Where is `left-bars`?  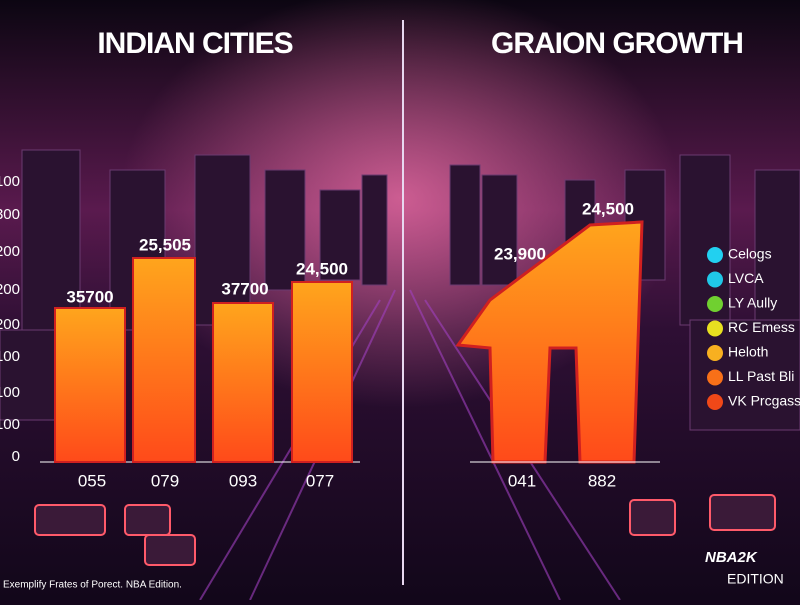 left-bars is located at coordinates (203, 360).